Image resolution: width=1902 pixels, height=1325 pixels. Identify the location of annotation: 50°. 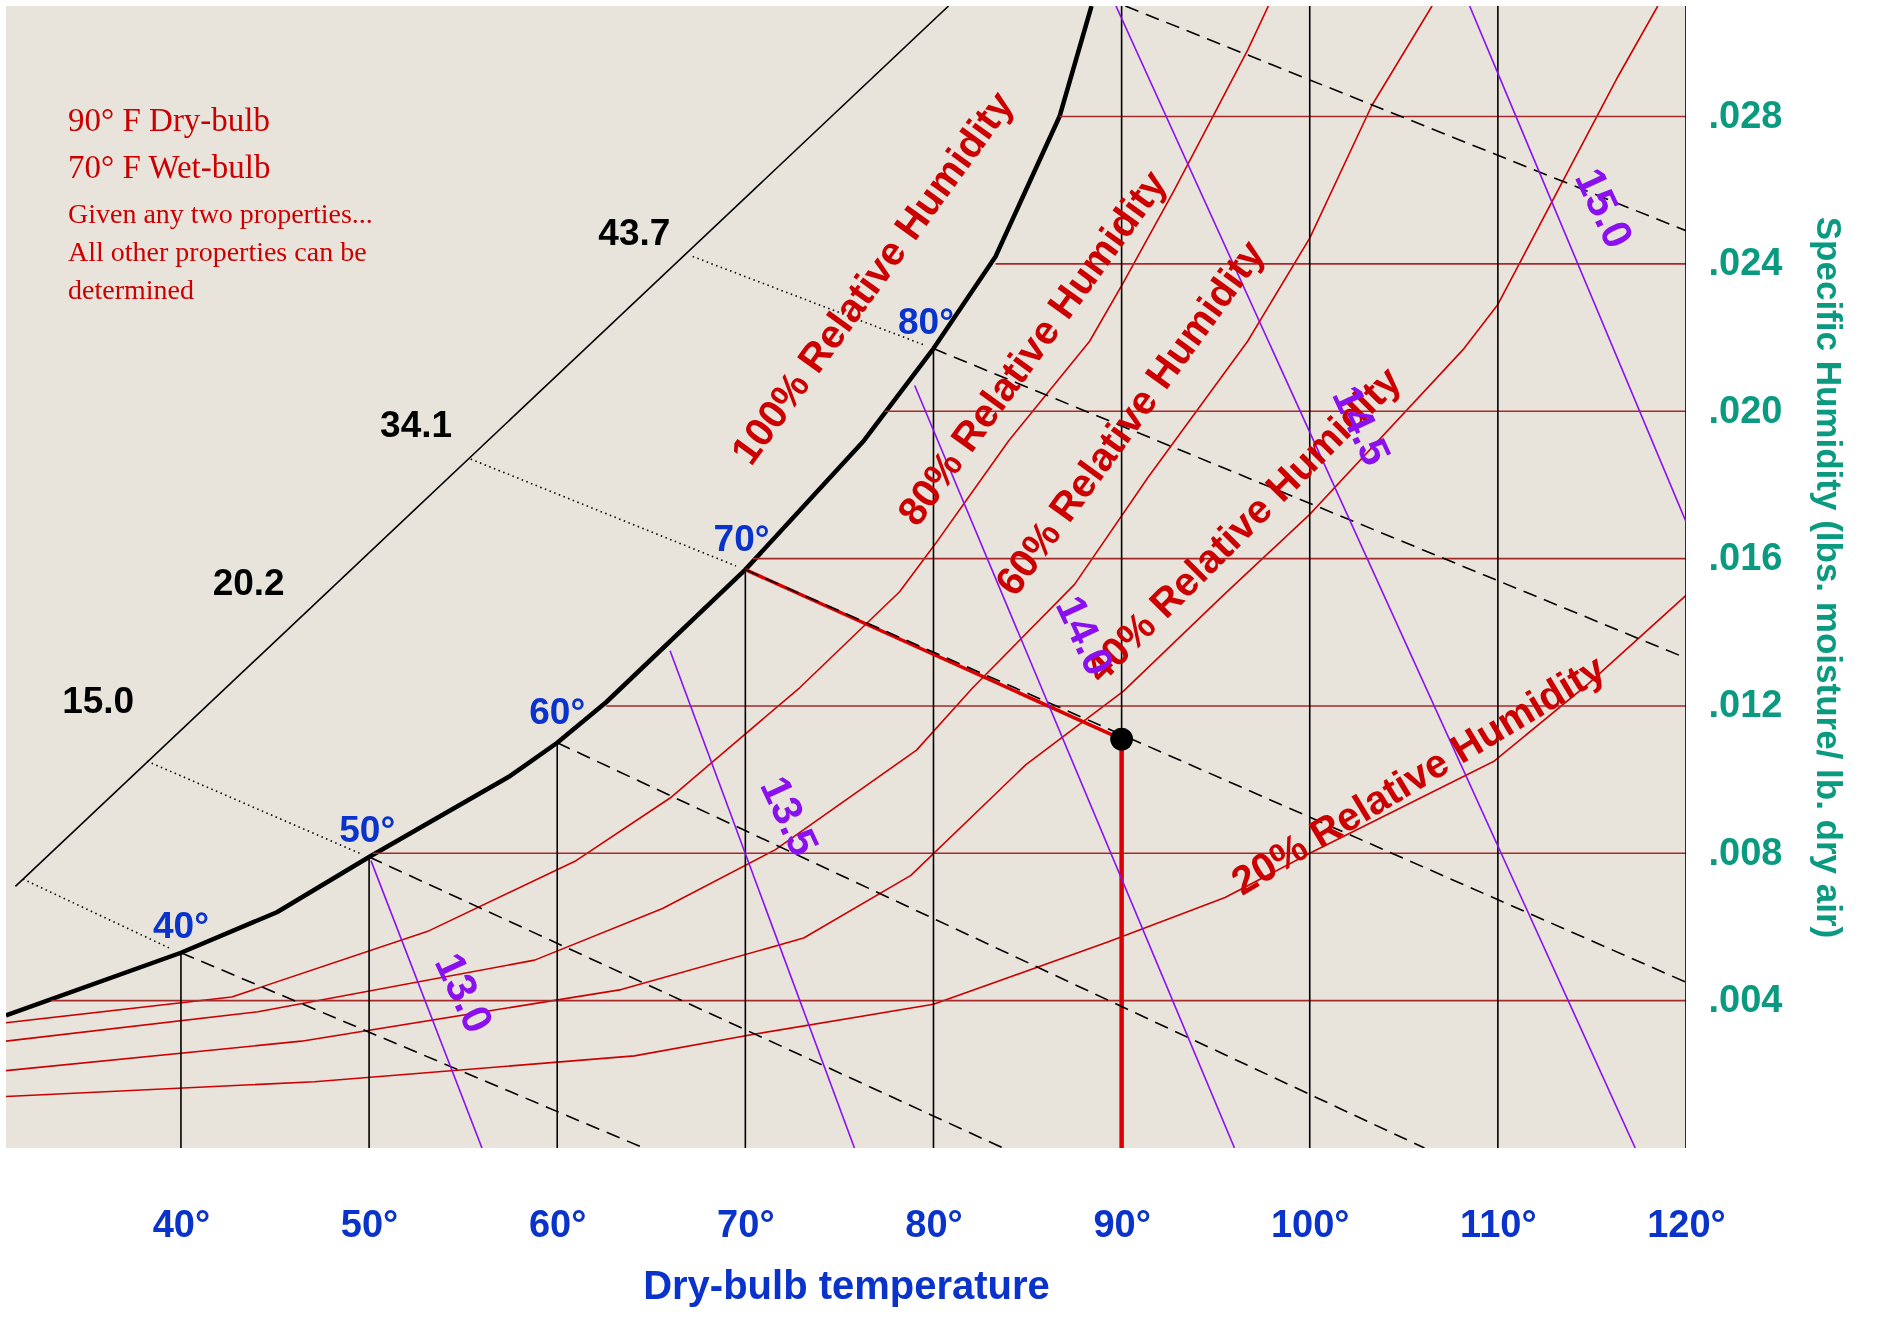
(367, 830).